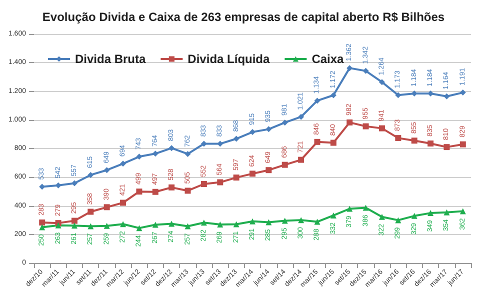  What do you see at coordinates (243, 17) in the screenshot?
I see `chart-title: Evolução Divida e Caixa de 263 empresas de capital aberto R$ Bilhões` at bounding box center [243, 17].